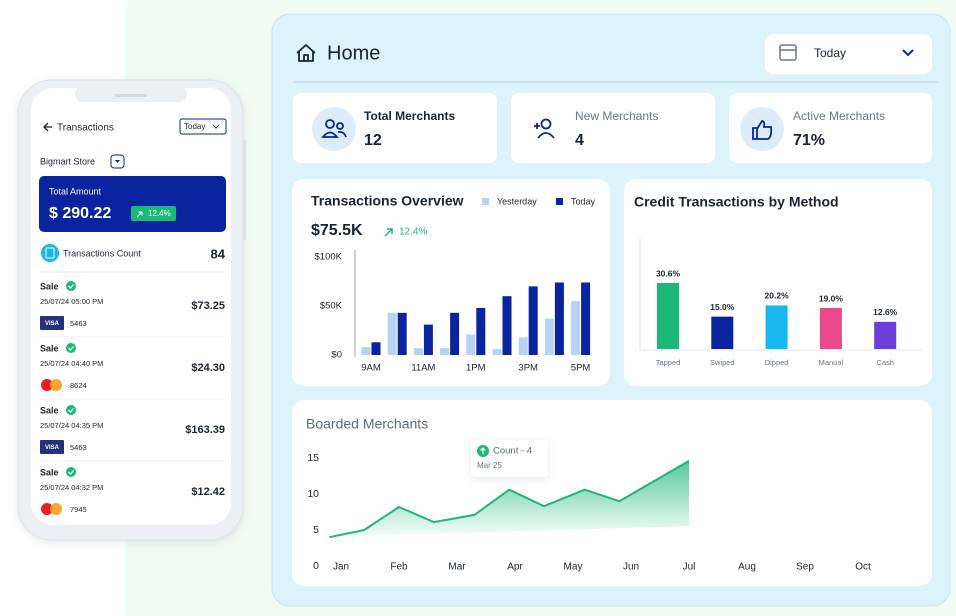 Image resolution: width=956 pixels, height=616 pixels. Describe the element at coordinates (208, 306) in the screenshot. I see `tx-amount: $73.25` at that location.